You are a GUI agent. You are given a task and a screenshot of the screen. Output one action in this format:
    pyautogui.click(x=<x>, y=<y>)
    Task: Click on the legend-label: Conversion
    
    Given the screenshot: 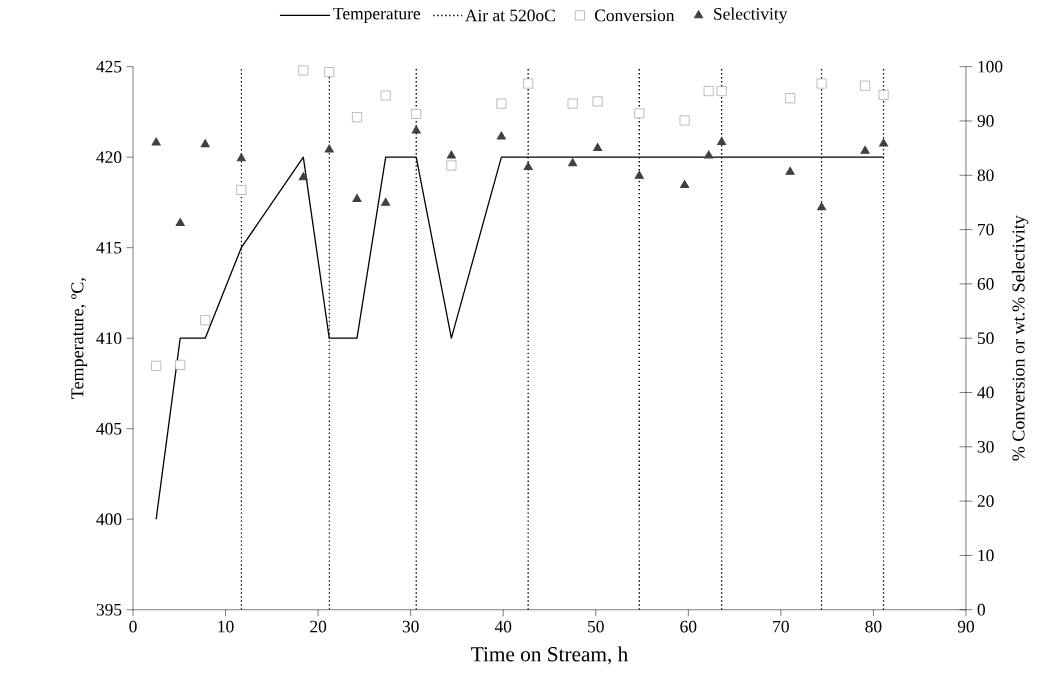 What is the action you would take?
    pyautogui.click(x=634, y=15)
    